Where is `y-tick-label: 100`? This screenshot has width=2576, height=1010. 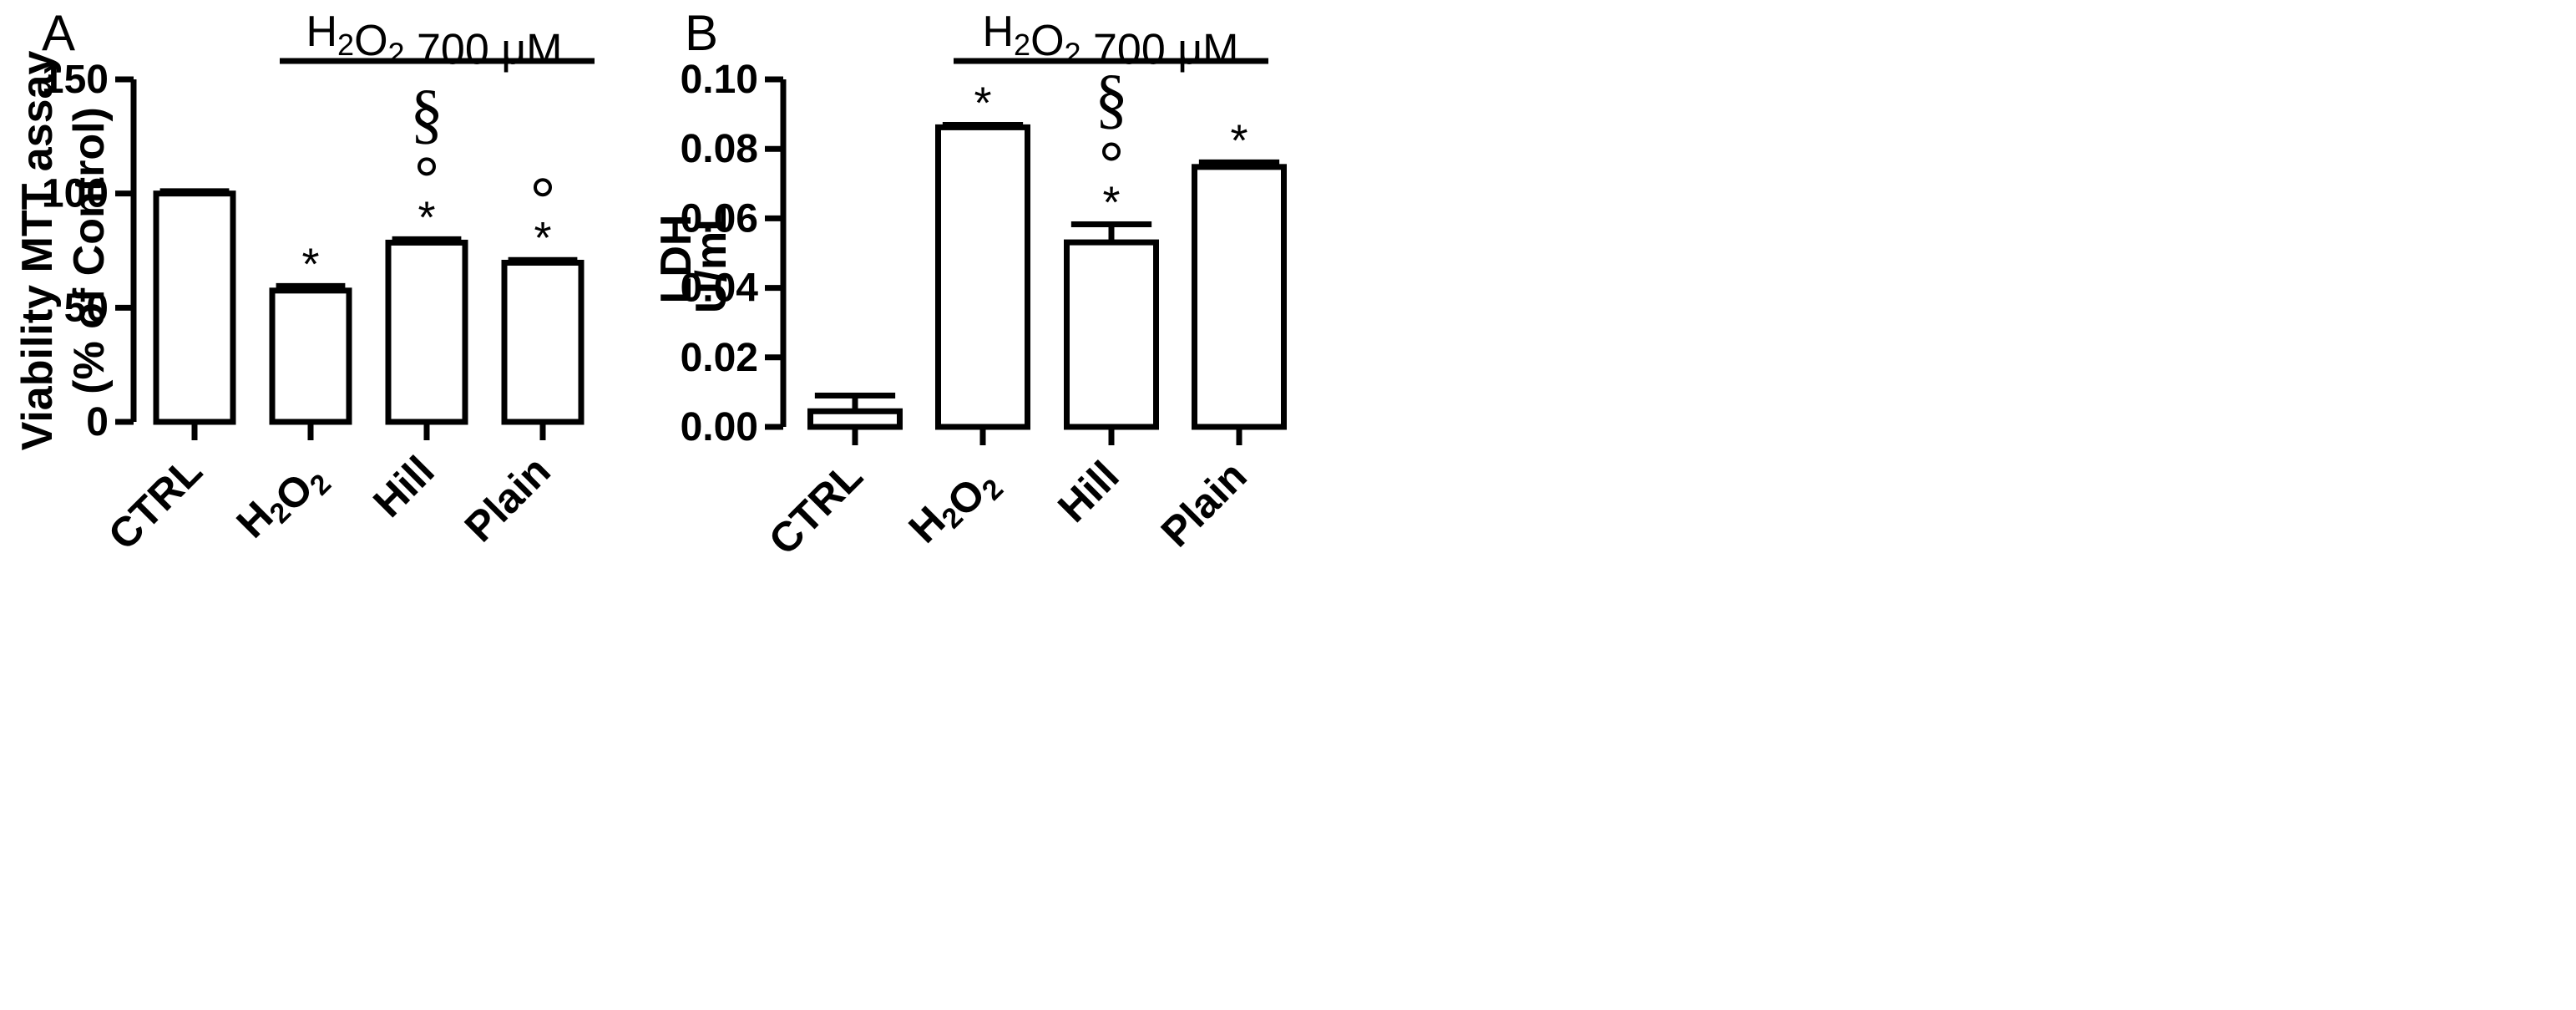
y-tick-label: 100 is located at coordinates (75, 194).